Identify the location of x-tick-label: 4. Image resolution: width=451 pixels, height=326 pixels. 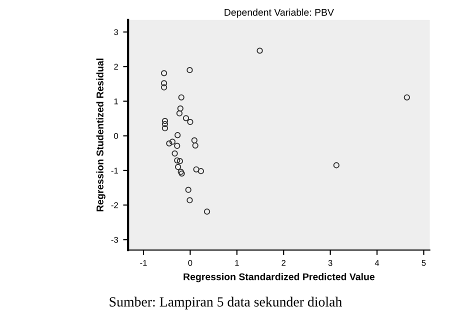
(377, 263).